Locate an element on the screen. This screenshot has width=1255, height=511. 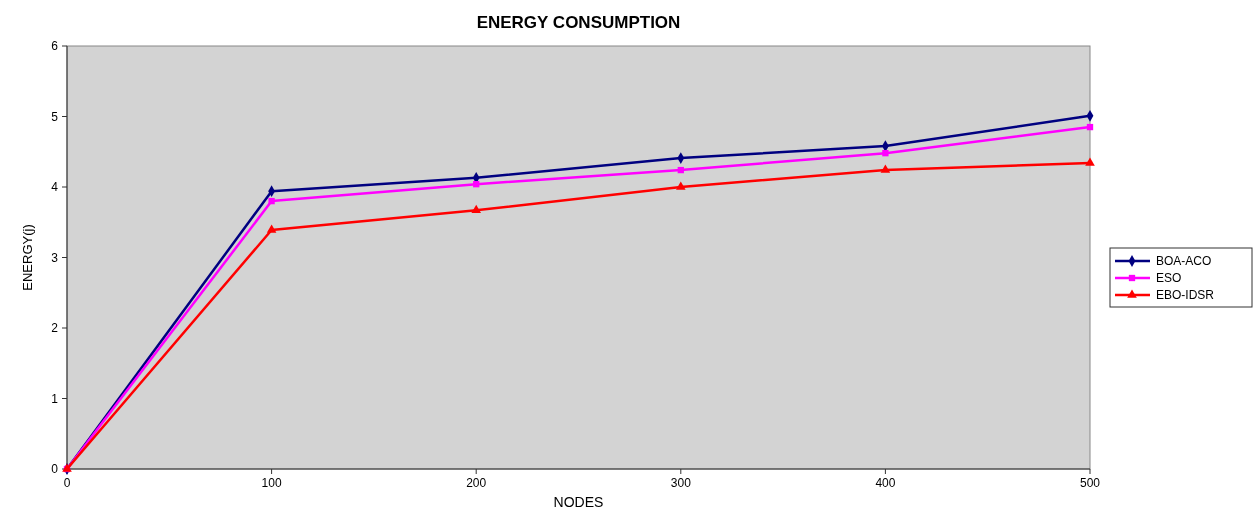
y-axis-title: ENERGY(j) is located at coordinates (27, 257).